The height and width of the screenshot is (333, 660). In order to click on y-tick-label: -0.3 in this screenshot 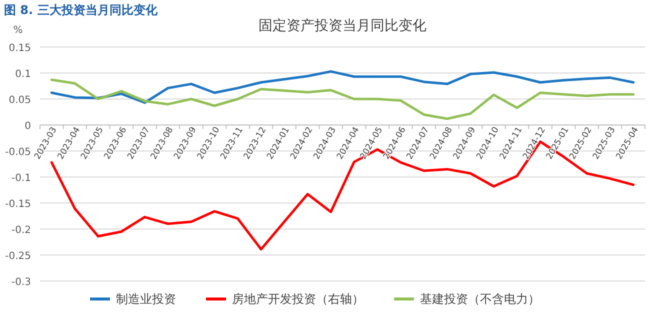, I will do `click(21, 282)`.